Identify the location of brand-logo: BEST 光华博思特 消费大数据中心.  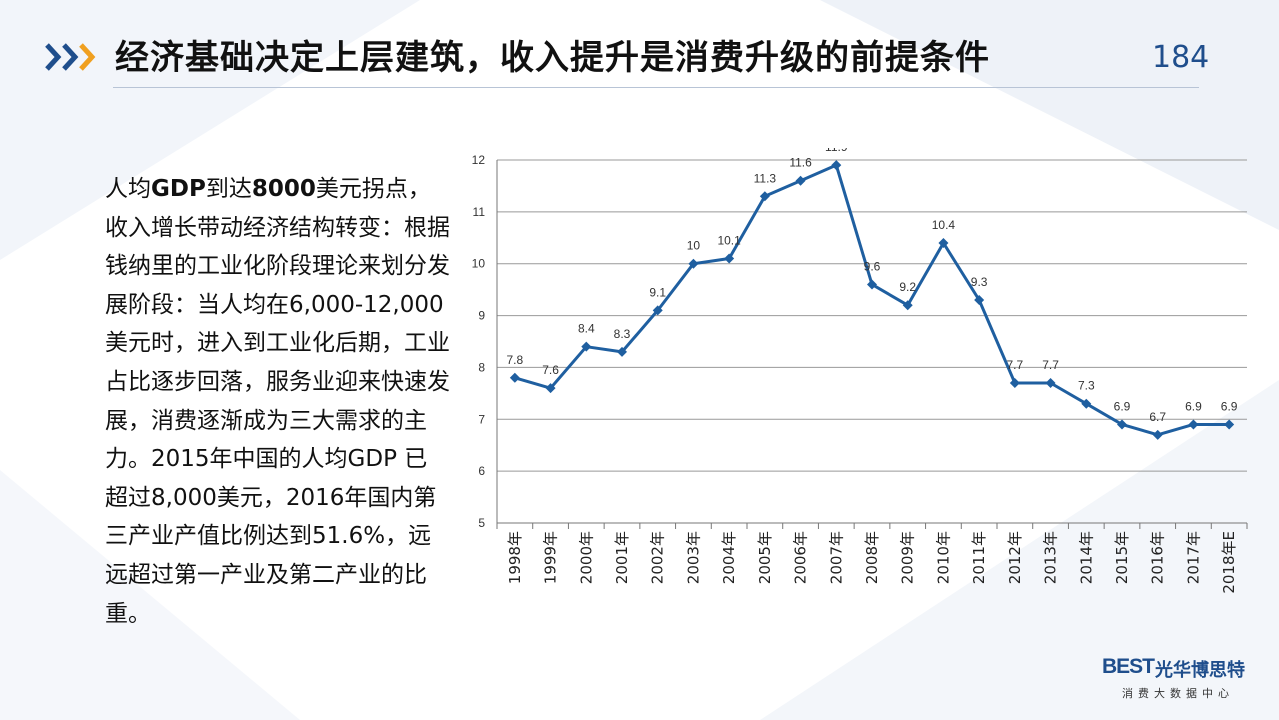
(1182, 680).